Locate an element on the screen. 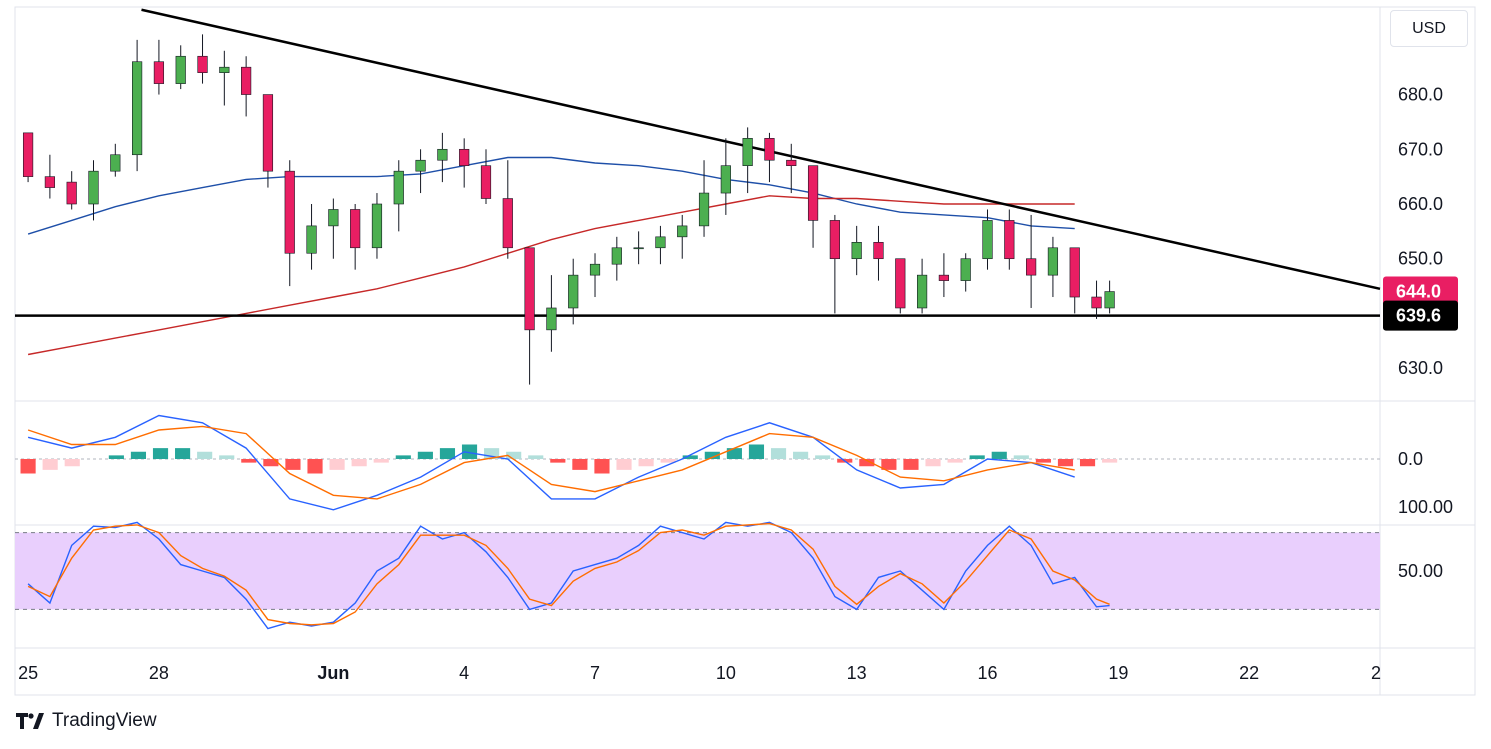 The image size is (1491, 749). currency-button: USD is located at coordinates (1429, 28).